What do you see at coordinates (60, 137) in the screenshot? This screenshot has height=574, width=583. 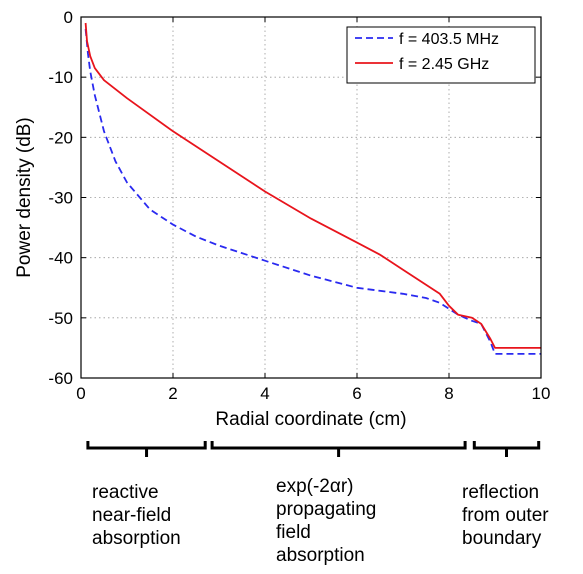 I see `y-tick-label: -20` at bounding box center [60, 137].